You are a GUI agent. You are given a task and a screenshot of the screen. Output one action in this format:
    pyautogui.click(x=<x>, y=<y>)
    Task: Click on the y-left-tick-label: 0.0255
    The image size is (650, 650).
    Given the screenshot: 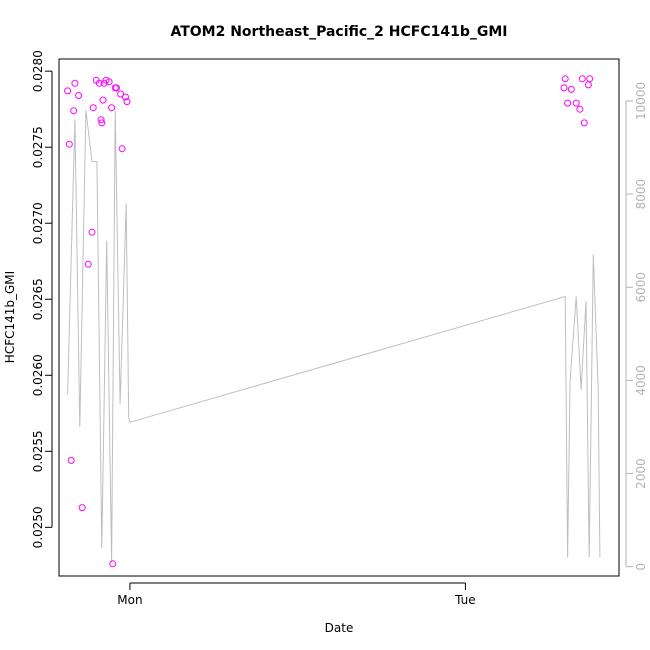 What is the action you would take?
    pyautogui.click(x=38, y=451)
    